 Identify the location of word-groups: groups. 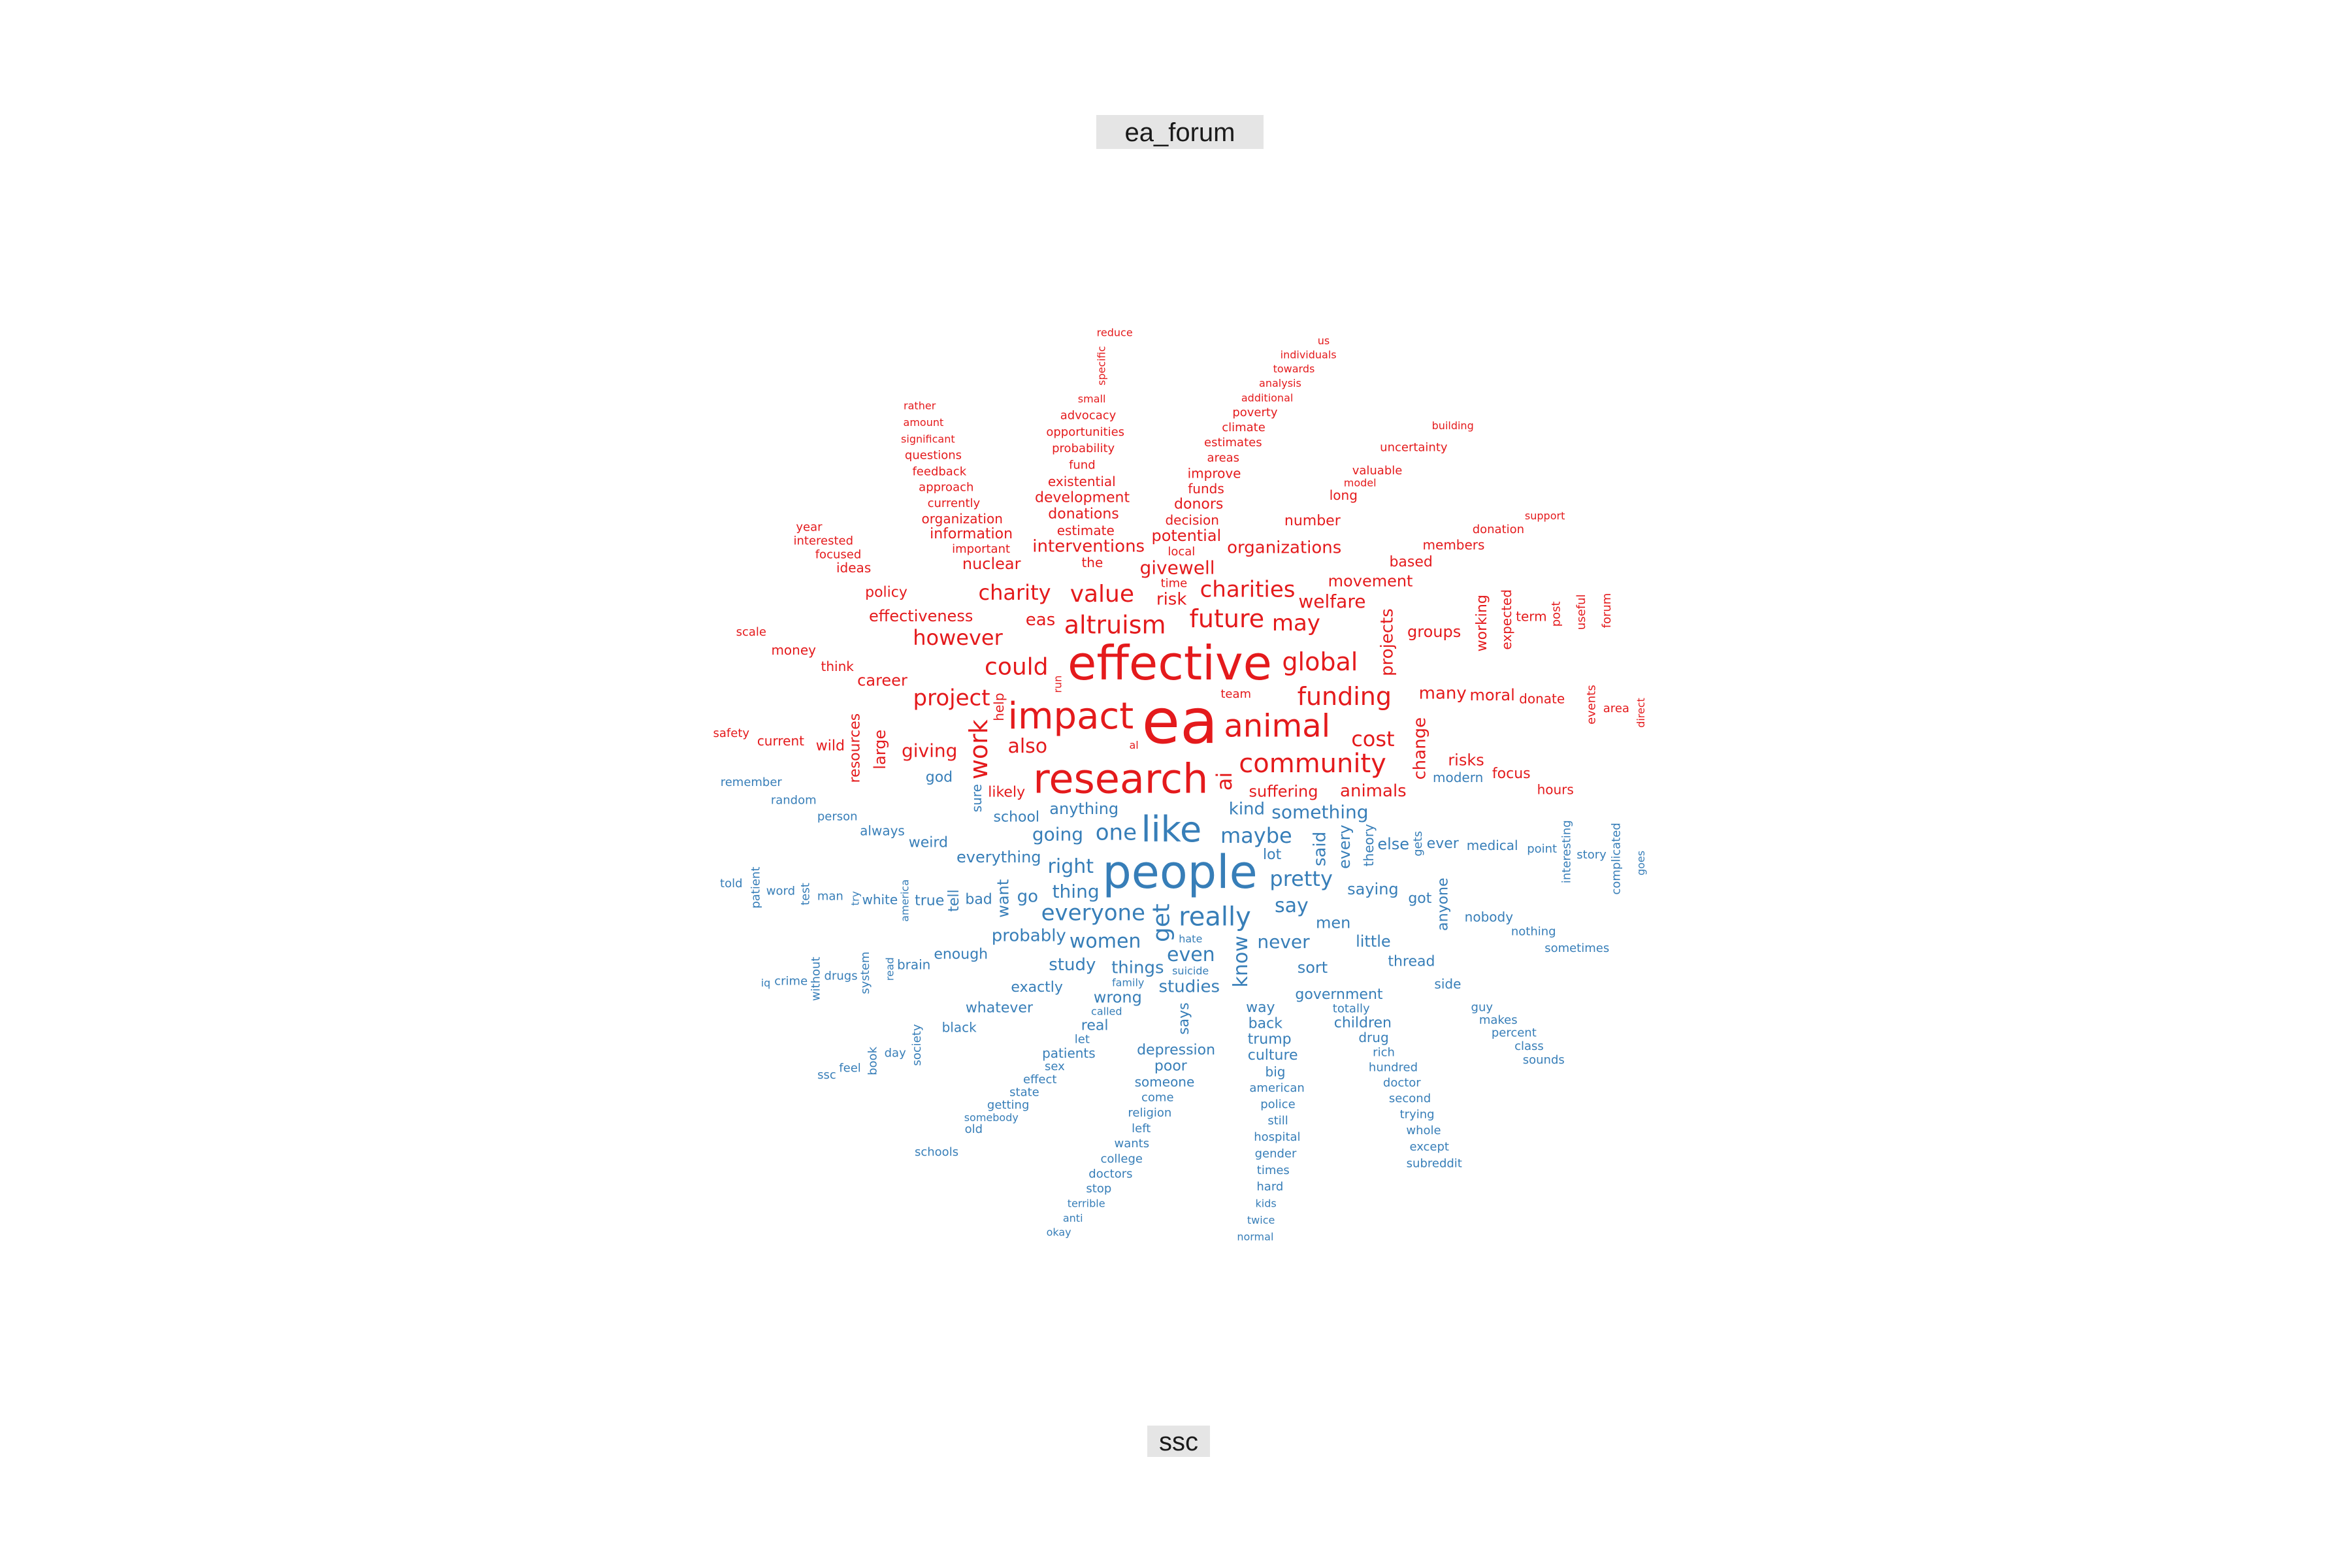
(1434, 632).